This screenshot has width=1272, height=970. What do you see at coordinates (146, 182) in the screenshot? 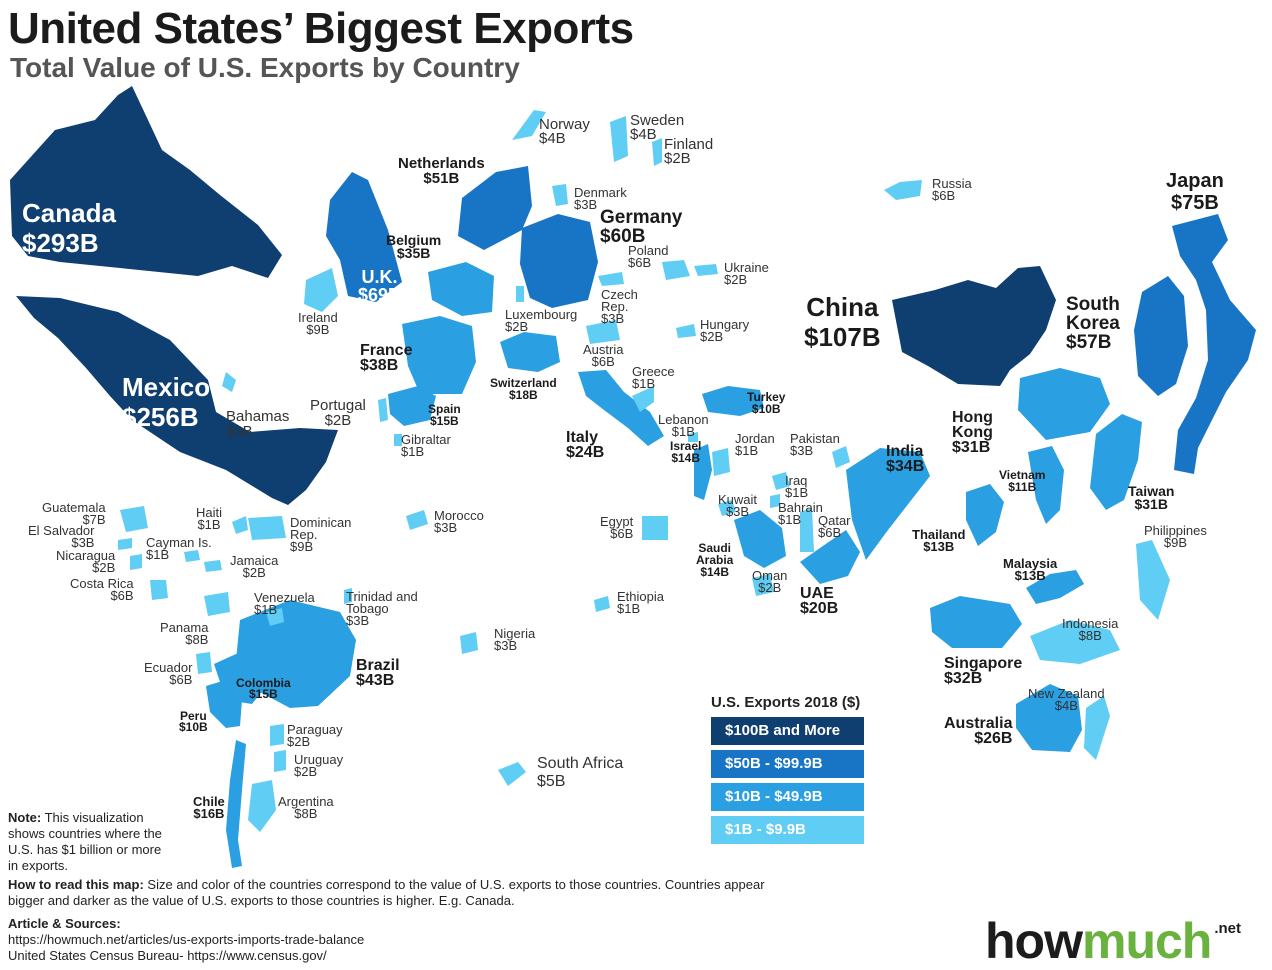
I see `shape-canada` at bounding box center [146, 182].